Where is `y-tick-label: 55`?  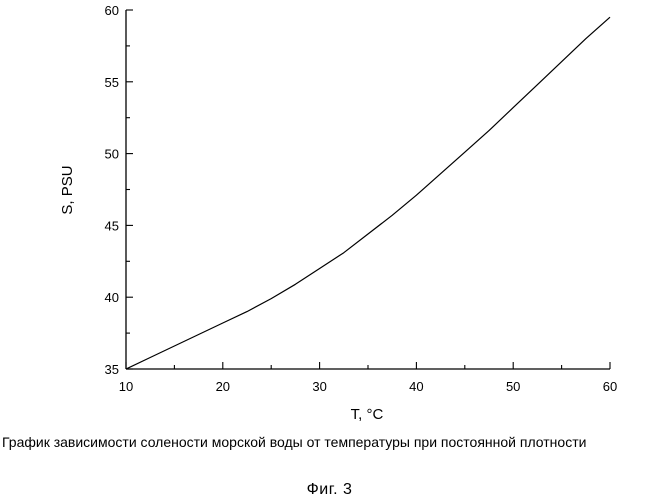
y-tick-label: 55 is located at coordinates (112, 82).